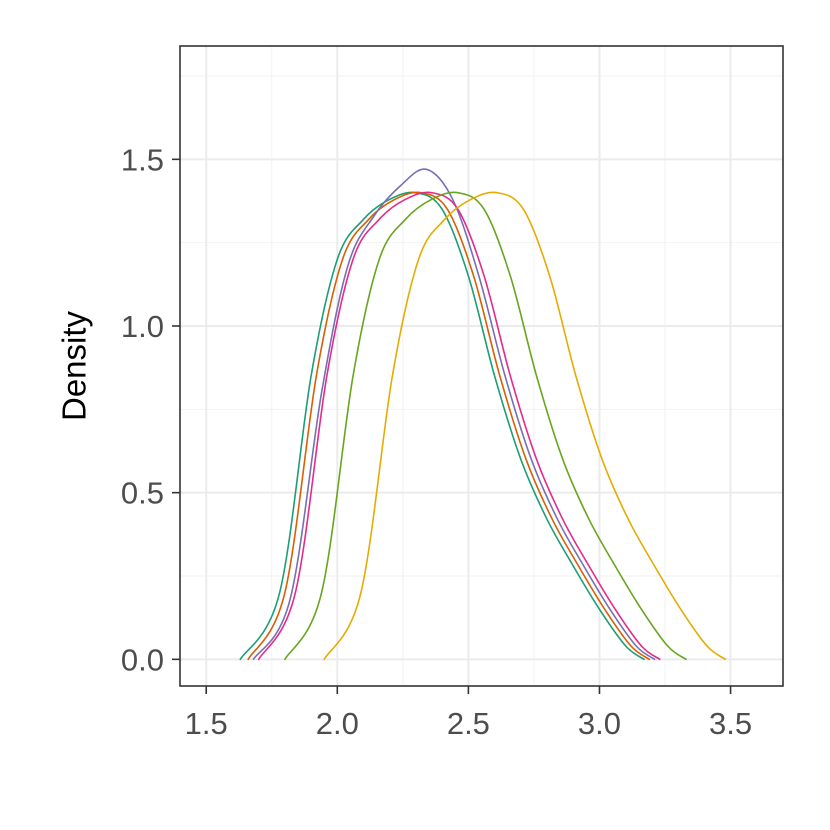  Describe the element at coordinates (730, 723) in the screenshot. I see `x-tick-label: 3.5` at that location.